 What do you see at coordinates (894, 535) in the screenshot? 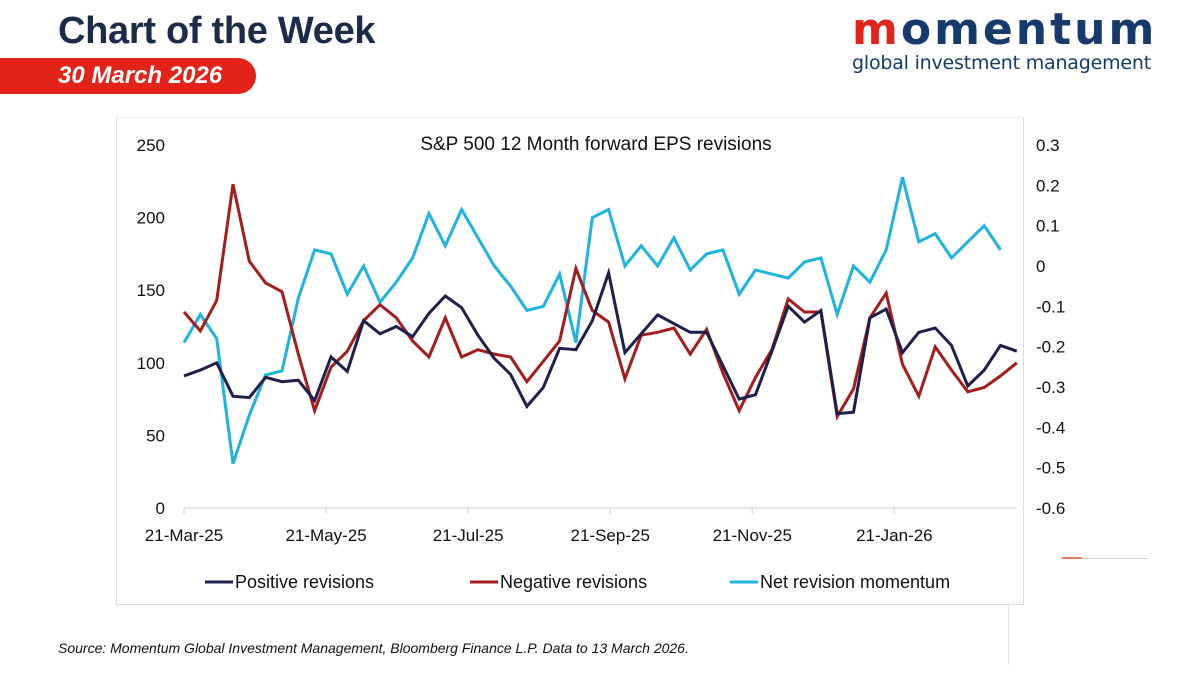
I see `x-tick-label: 21-Jan-26` at bounding box center [894, 535].